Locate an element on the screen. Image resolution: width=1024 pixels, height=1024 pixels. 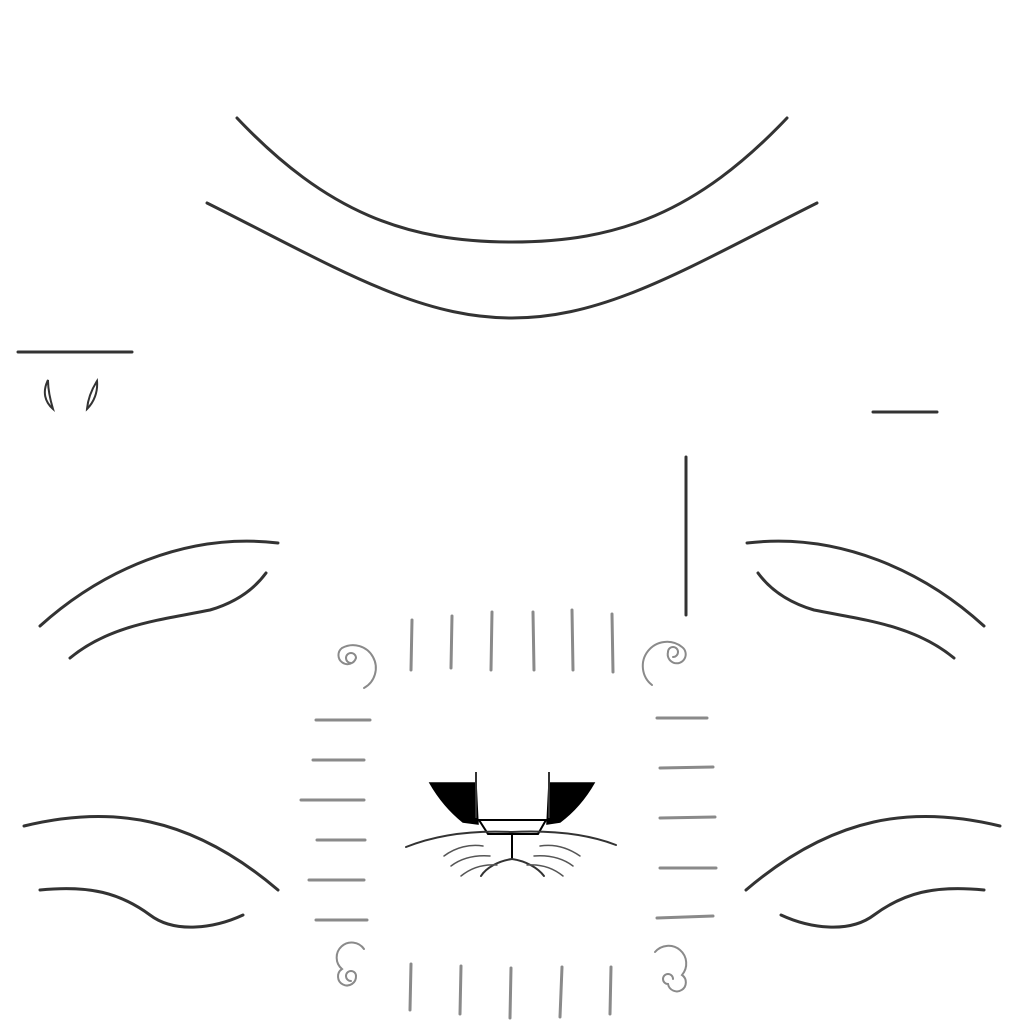
spiral-bottom-right-icon is located at coordinates (671, 968).